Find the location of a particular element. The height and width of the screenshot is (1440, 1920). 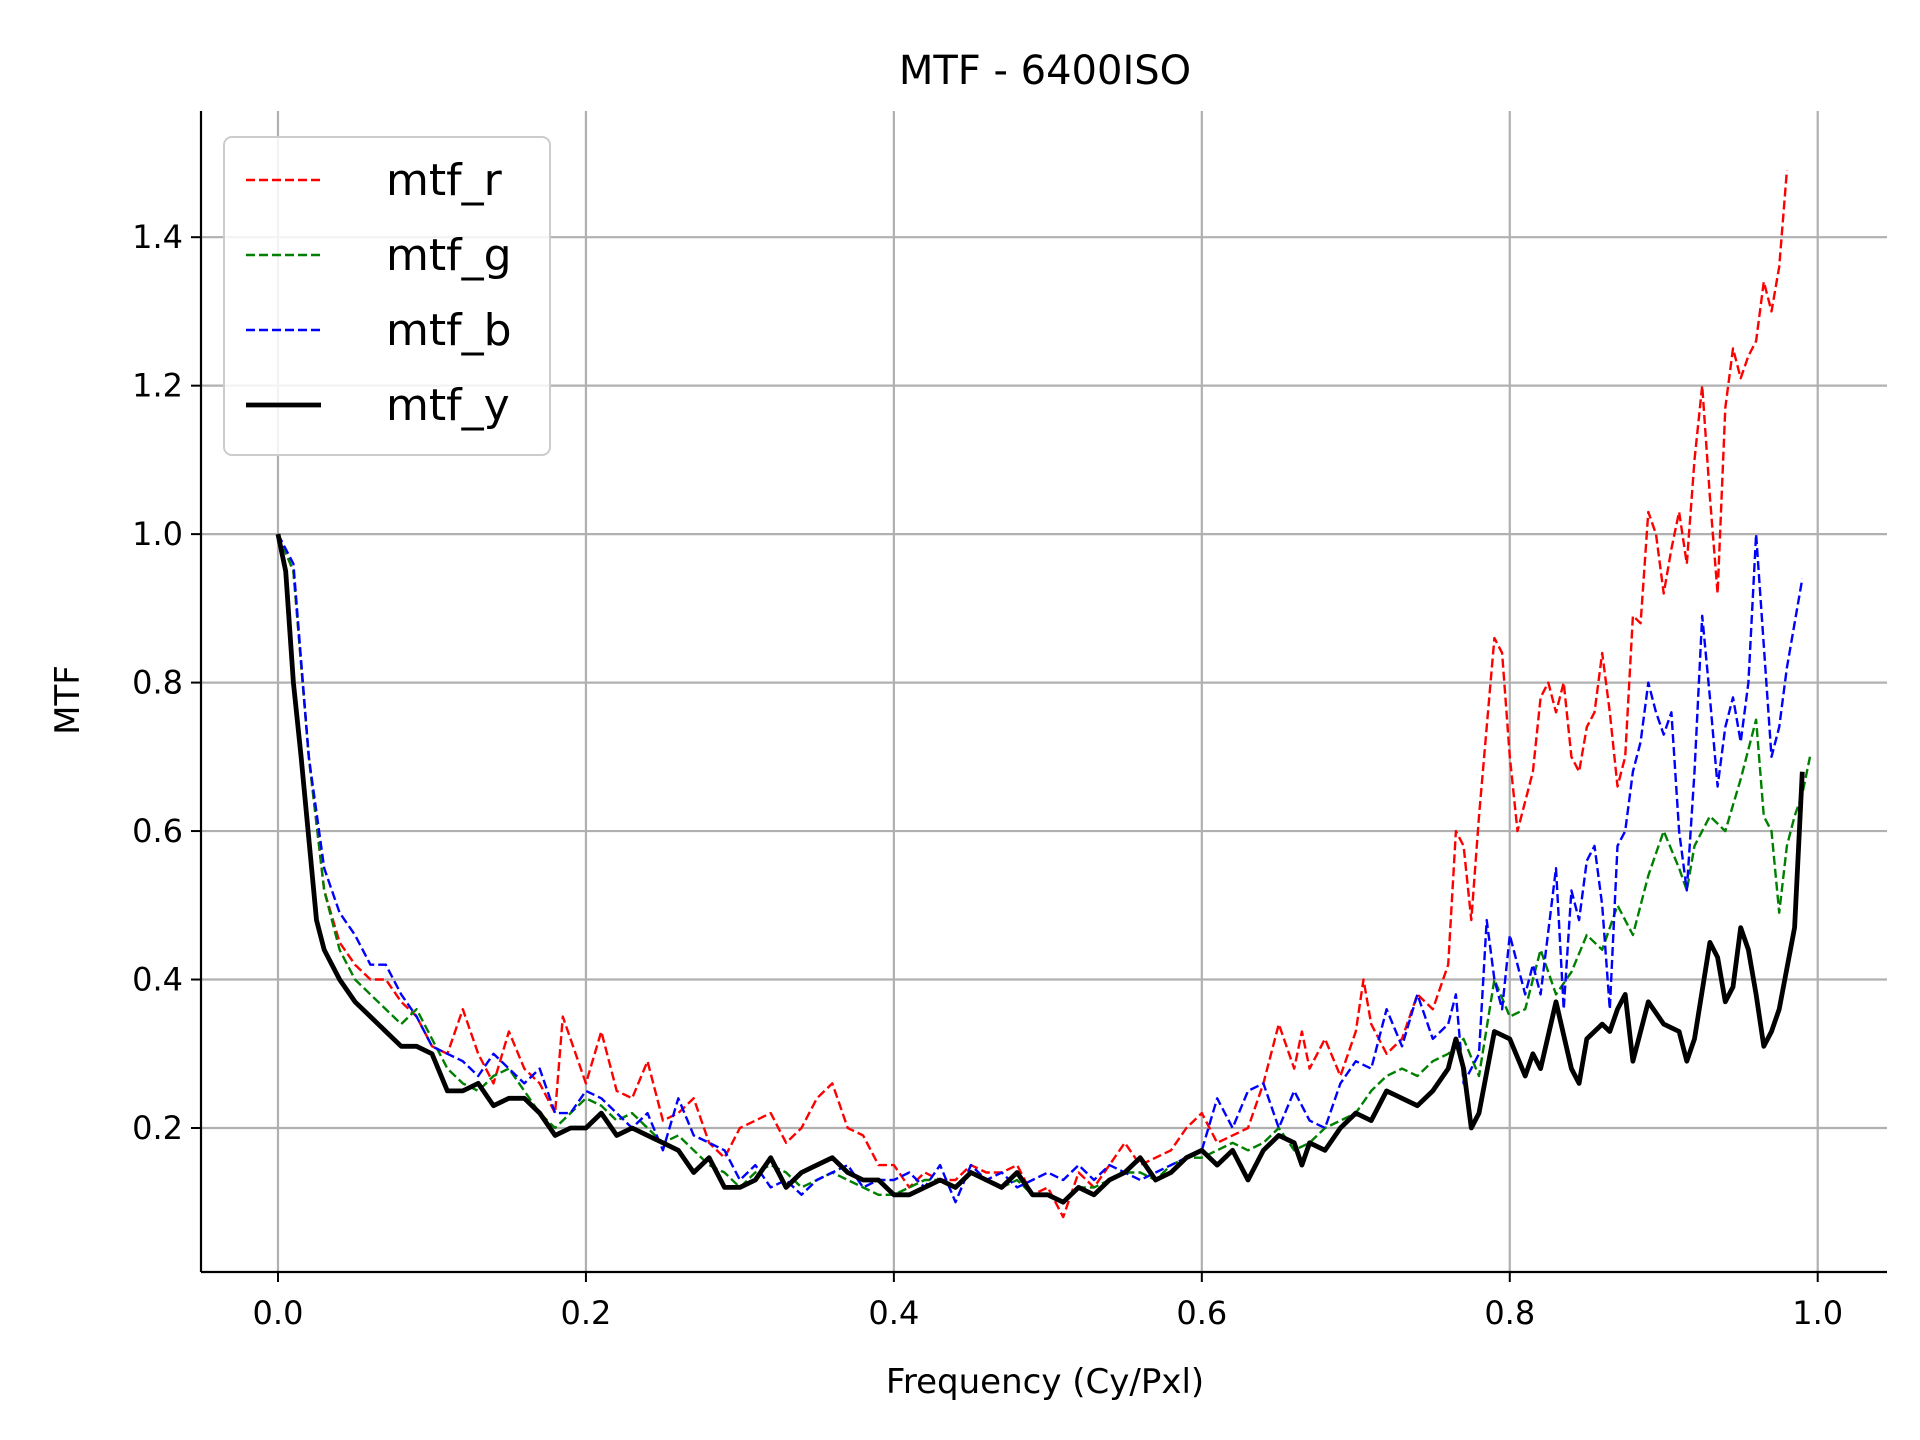

chart-title: MTF - 6400ISO is located at coordinates (1045, 71).